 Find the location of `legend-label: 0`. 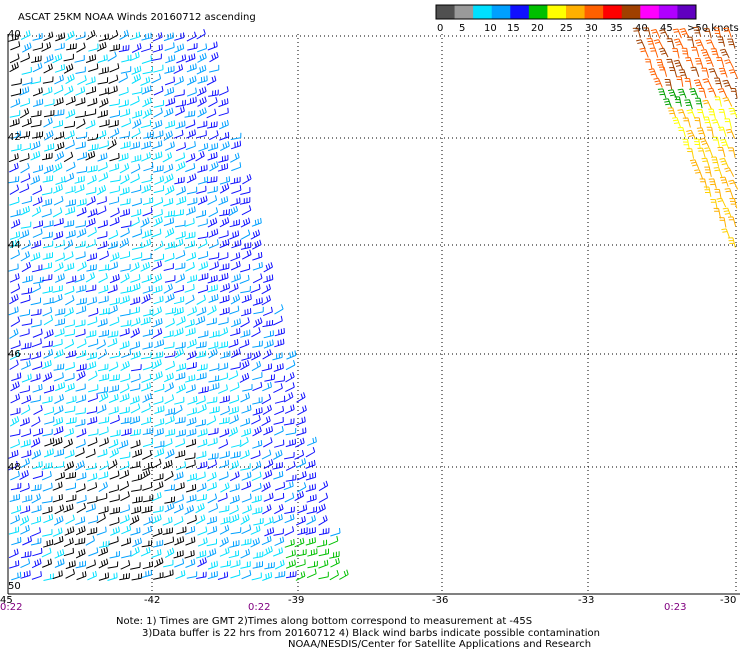

legend-label: 0 is located at coordinates (440, 28).